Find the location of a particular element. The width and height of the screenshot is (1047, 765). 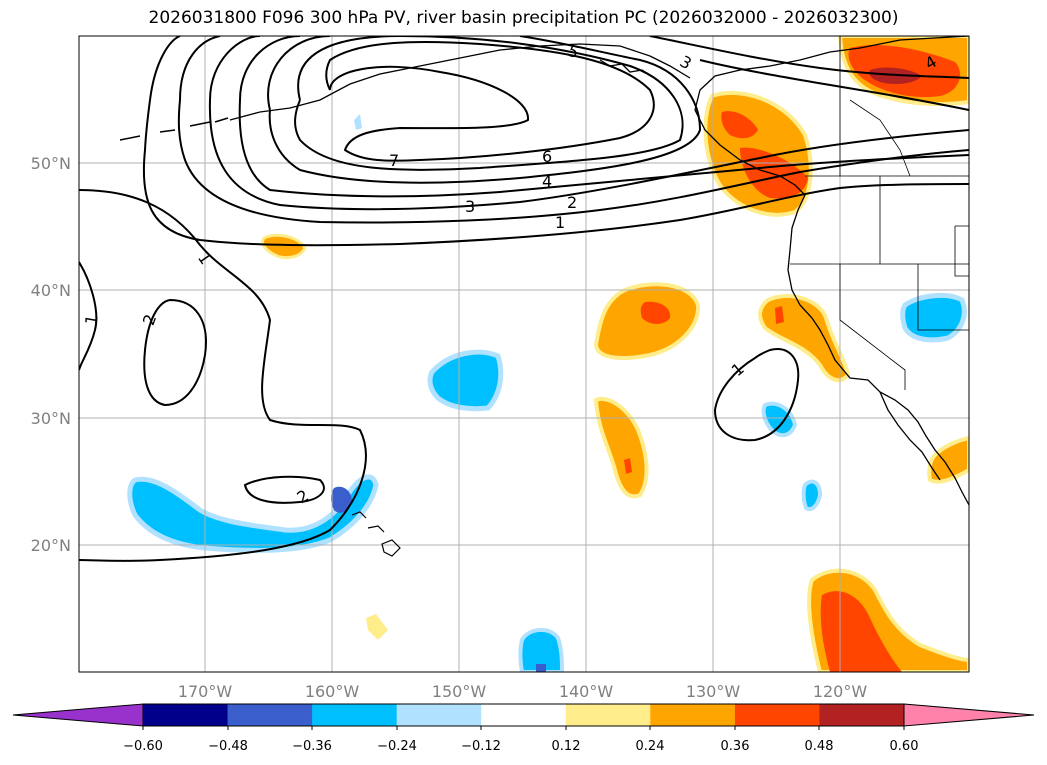

lat-label: 40°N is located at coordinates (51, 290).